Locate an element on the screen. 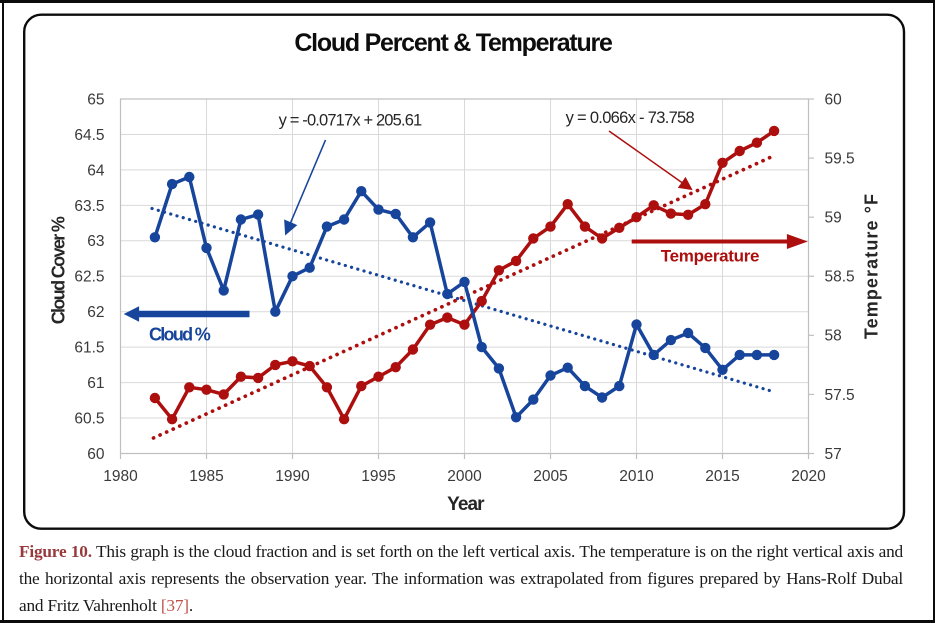 Image resolution: width=935 pixels, height=623 pixels. svg-text: Cloud % is located at coordinates (180, 335).